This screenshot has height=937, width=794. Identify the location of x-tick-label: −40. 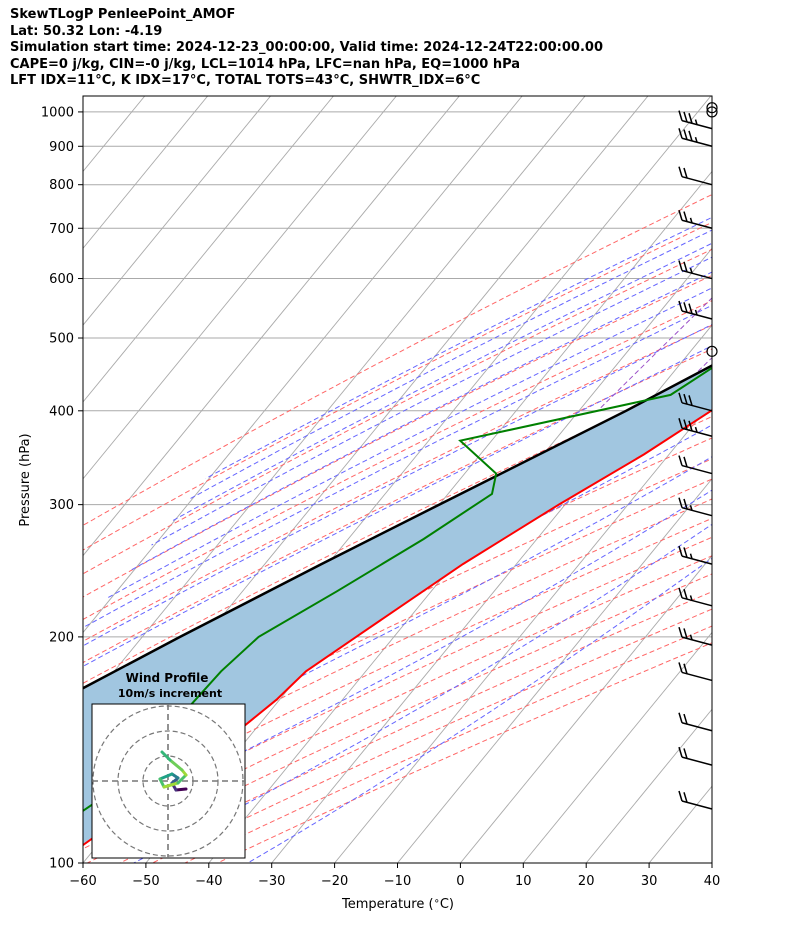
(208, 881).